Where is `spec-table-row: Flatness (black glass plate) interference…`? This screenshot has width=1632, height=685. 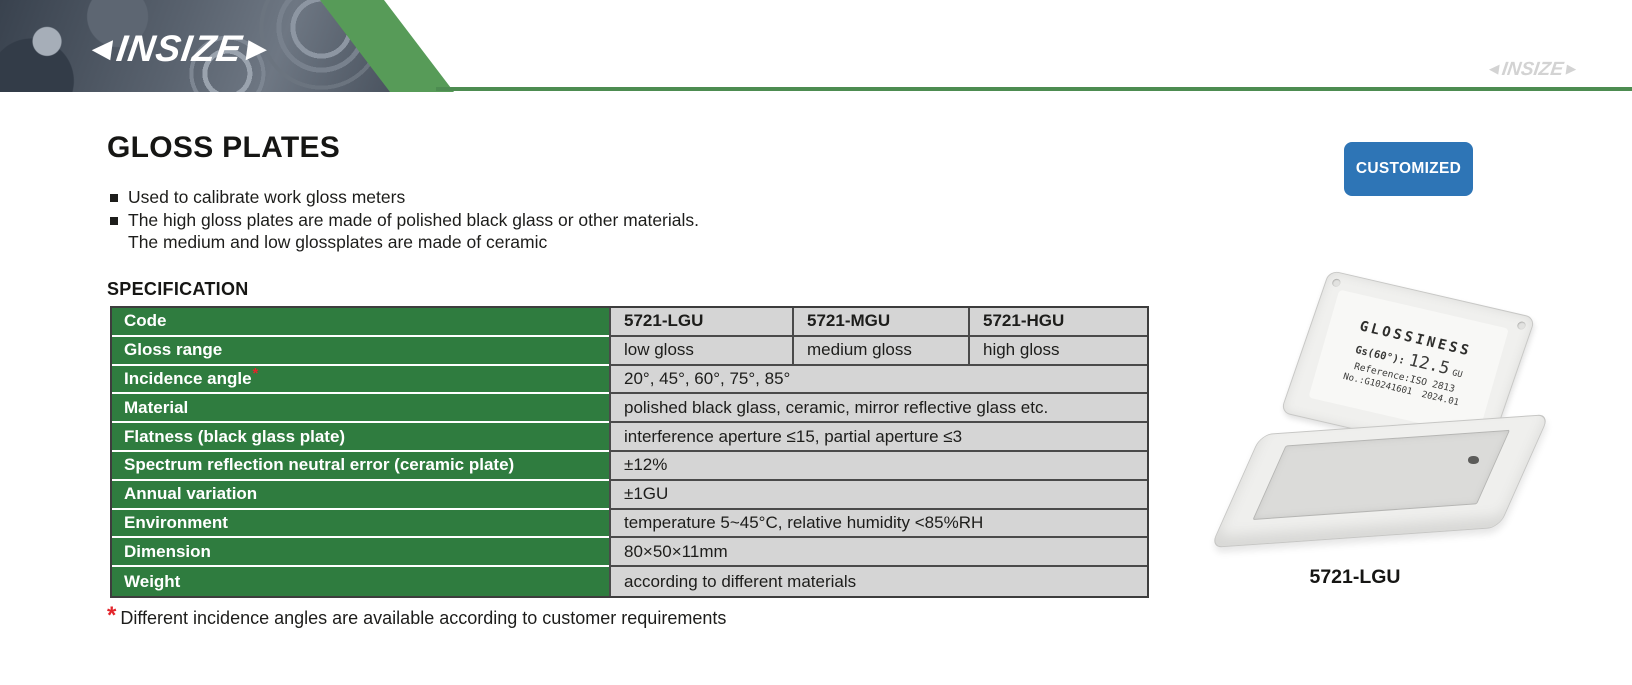 spec-table-row: Flatness (black glass plate) interference… is located at coordinates (629, 437).